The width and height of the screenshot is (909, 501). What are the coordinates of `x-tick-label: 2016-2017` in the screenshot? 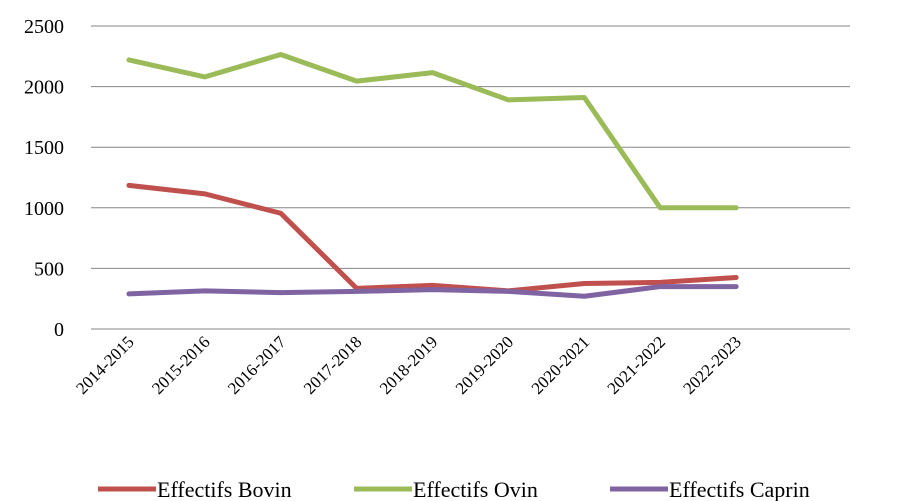 It's located at (257, 365).